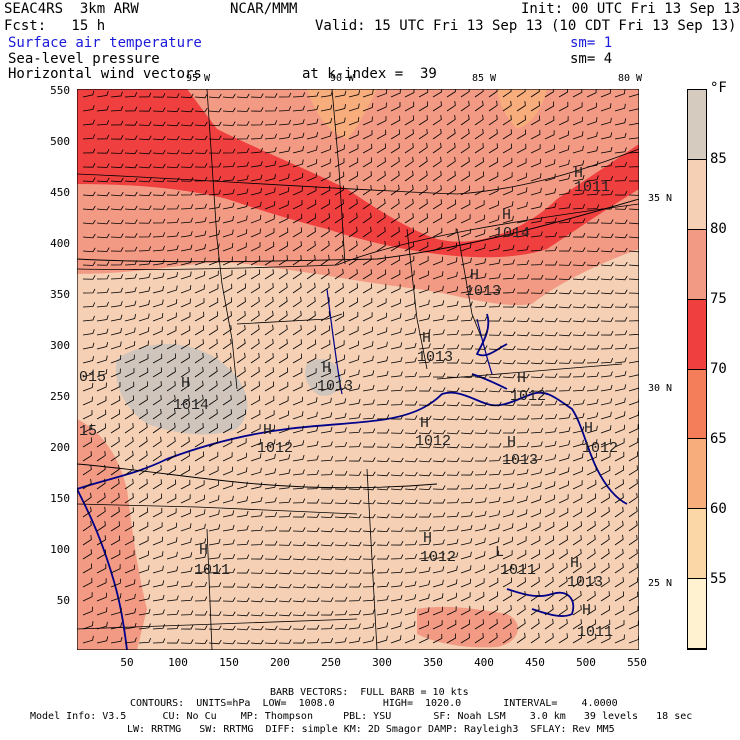 The image size is (740, 740). Describe the element at coordinates (382, 662) in the screenshot. I see `x-tick-label: 300` at that location.